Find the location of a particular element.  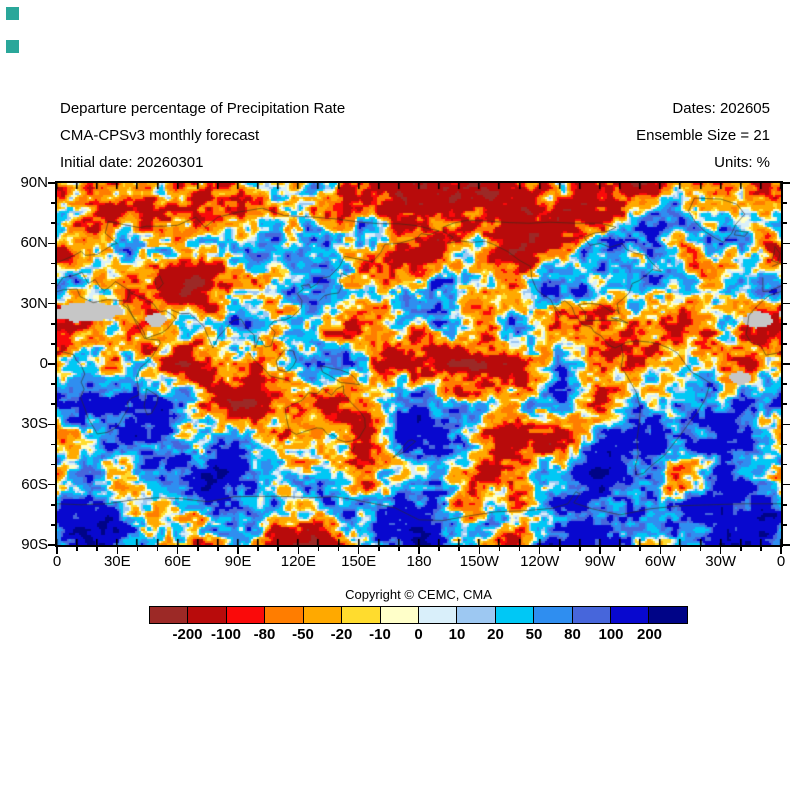

plot-subtitle: CMA-CPSv3 monthly forecast is located at coordinates (160, 135).